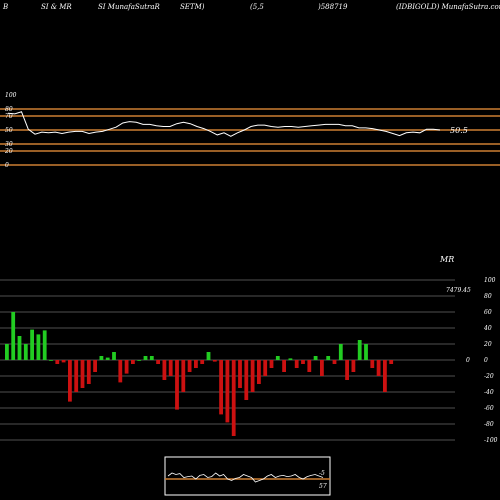 The width and height of the screenshot is (500, 500). Describe the element at coordinates (129, 7) in the screenshot. I see `header-text-3: SI MunafaSutraR` at that location.